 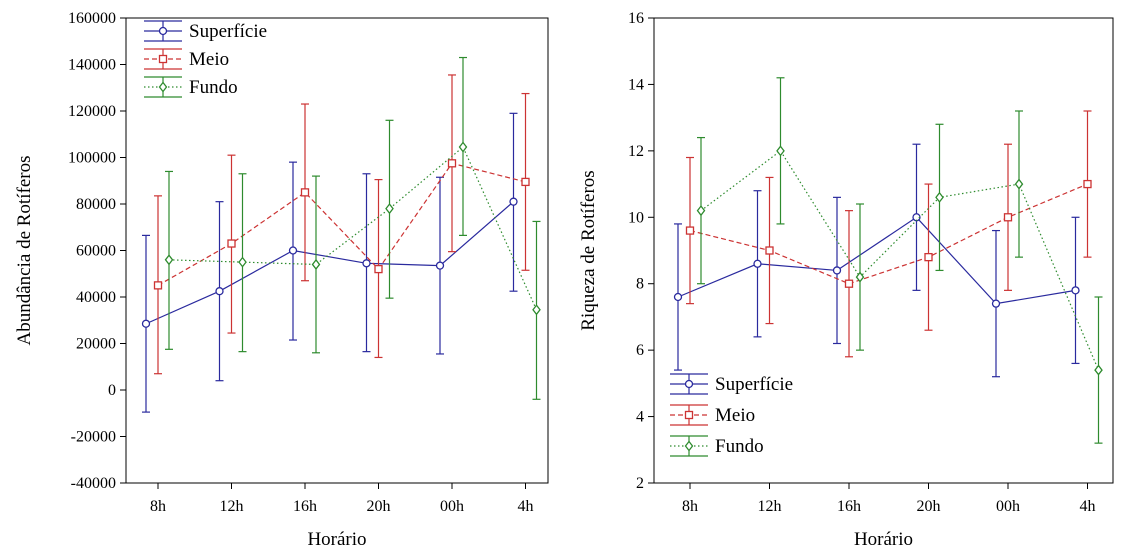 I want to click on y-tick-label: 120000, so click(x=92, y=111).